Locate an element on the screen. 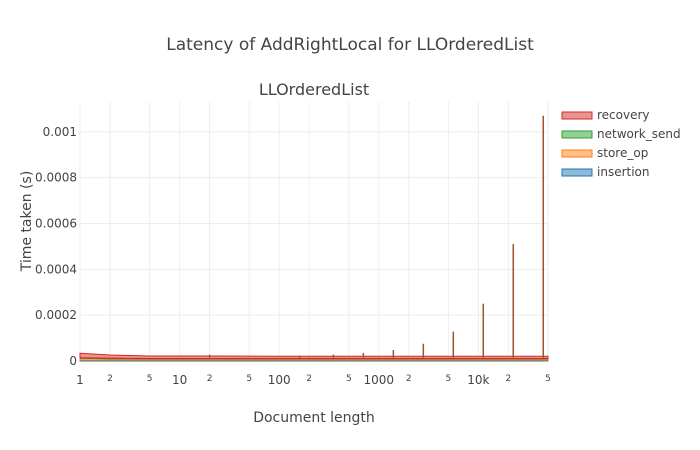 Image resolution: width=700 pixels, height=450 pixels. area-recovery is located at coordinates (314, 355).